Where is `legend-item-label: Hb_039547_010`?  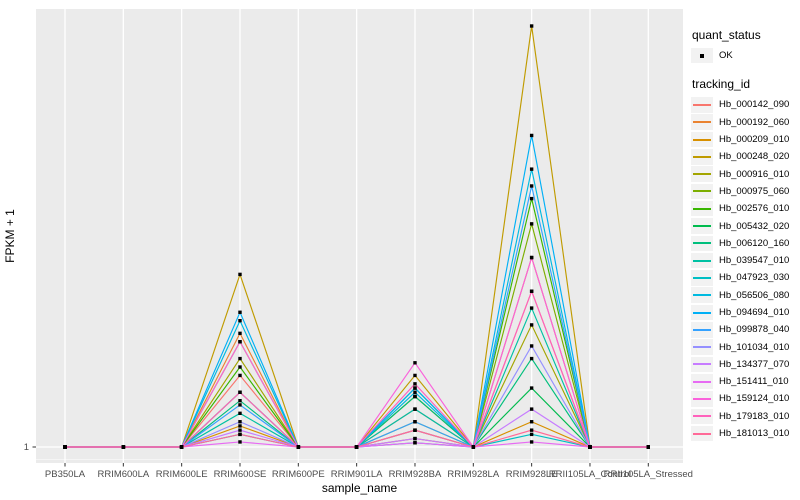 legend-item-label: Hb_039547_010 is located at coordinates (754, 261).